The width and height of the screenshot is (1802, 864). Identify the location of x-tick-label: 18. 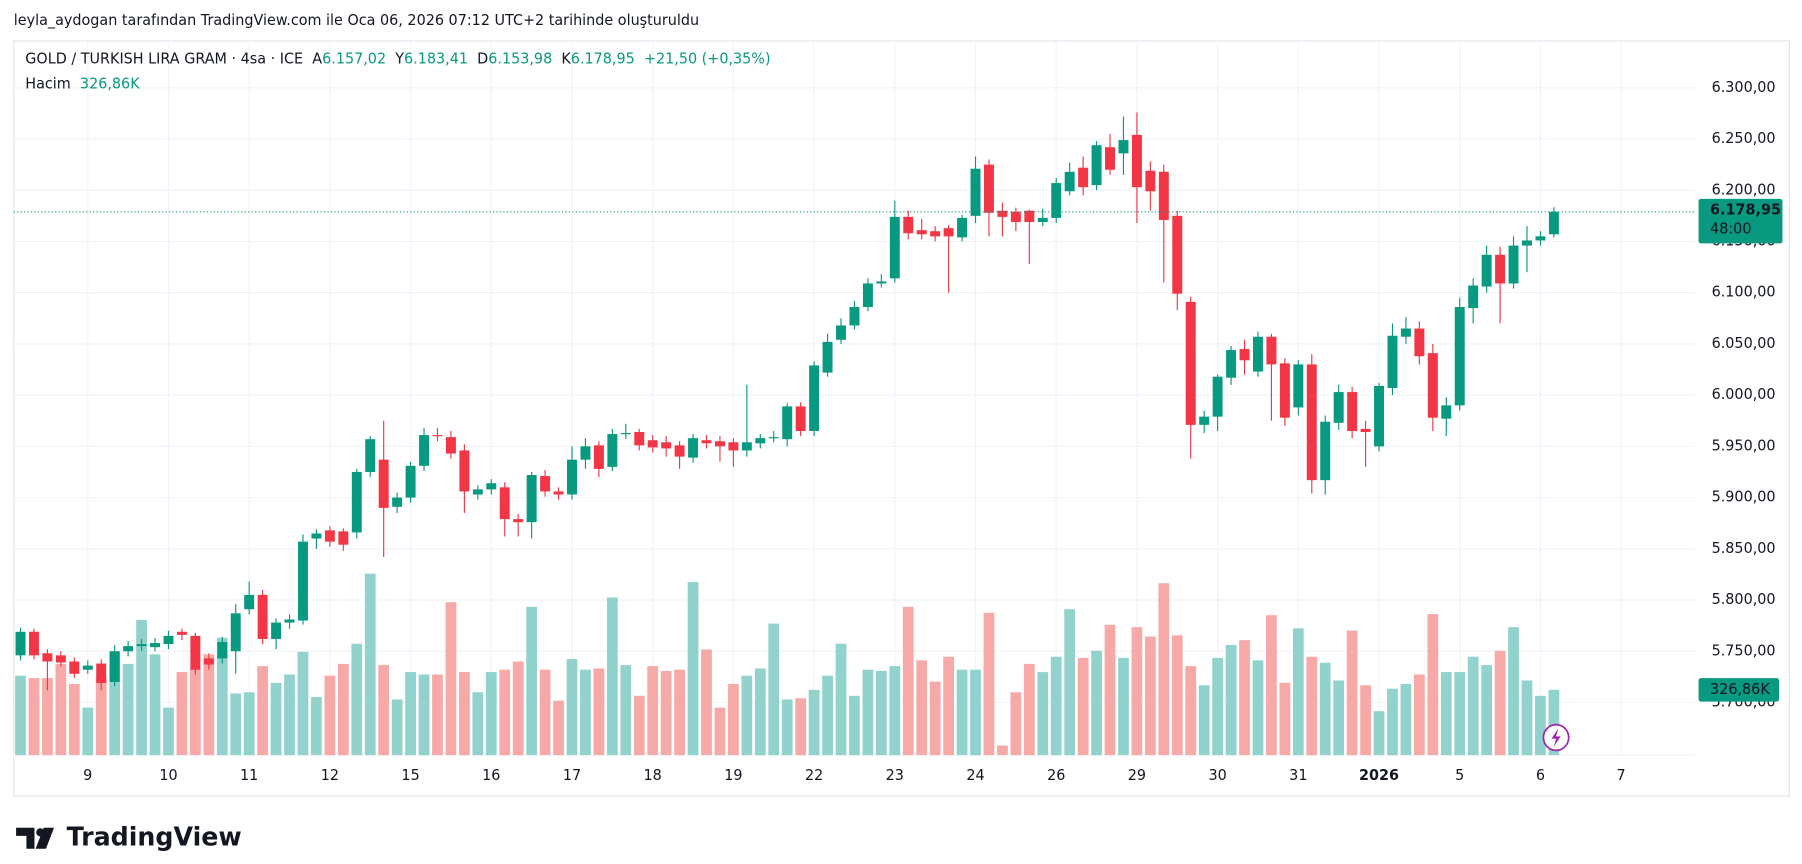
(653, 776).